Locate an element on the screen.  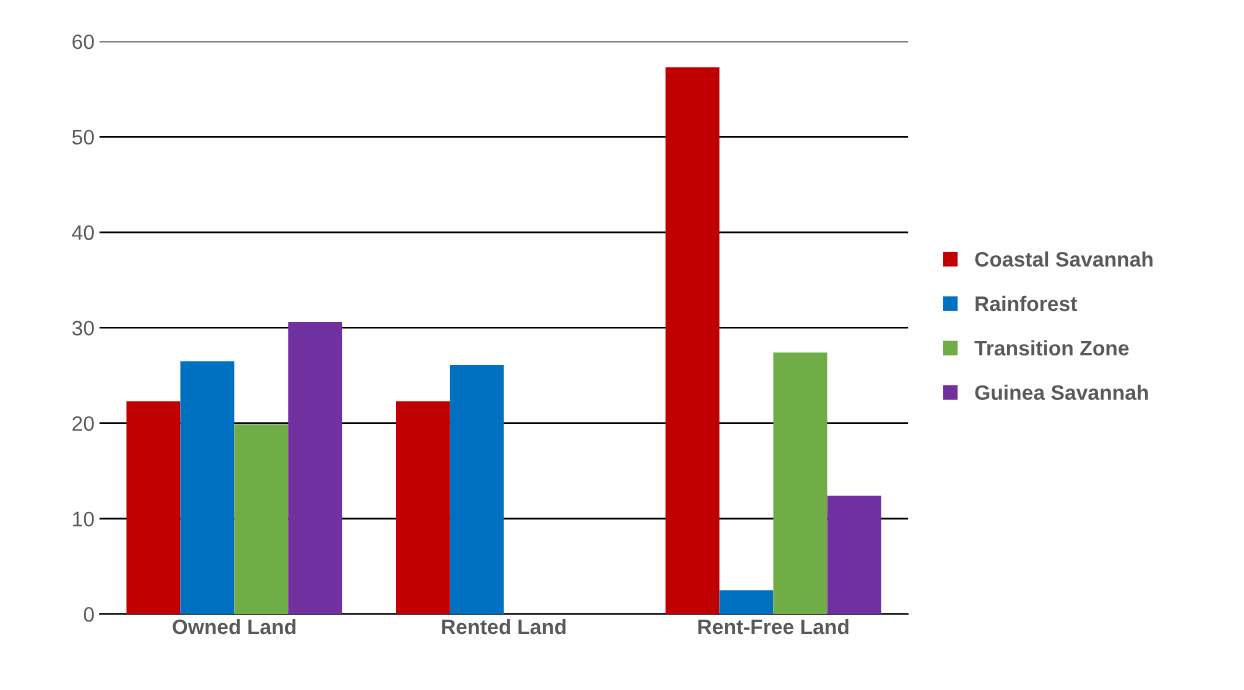
y-tick-label: 0 is located at coordinates (88, 614).